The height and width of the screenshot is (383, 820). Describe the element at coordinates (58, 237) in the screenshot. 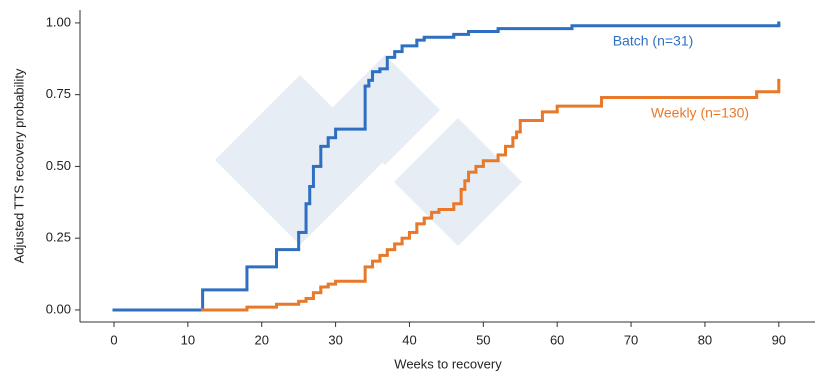

I see `y-tick-label: 0.25` at that location.